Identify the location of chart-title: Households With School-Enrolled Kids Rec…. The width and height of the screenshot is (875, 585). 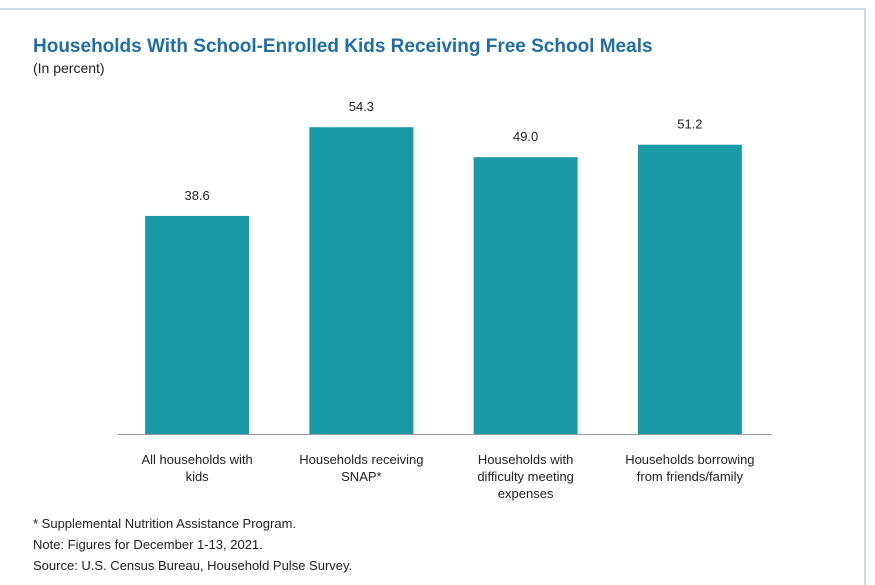
(343, 46).